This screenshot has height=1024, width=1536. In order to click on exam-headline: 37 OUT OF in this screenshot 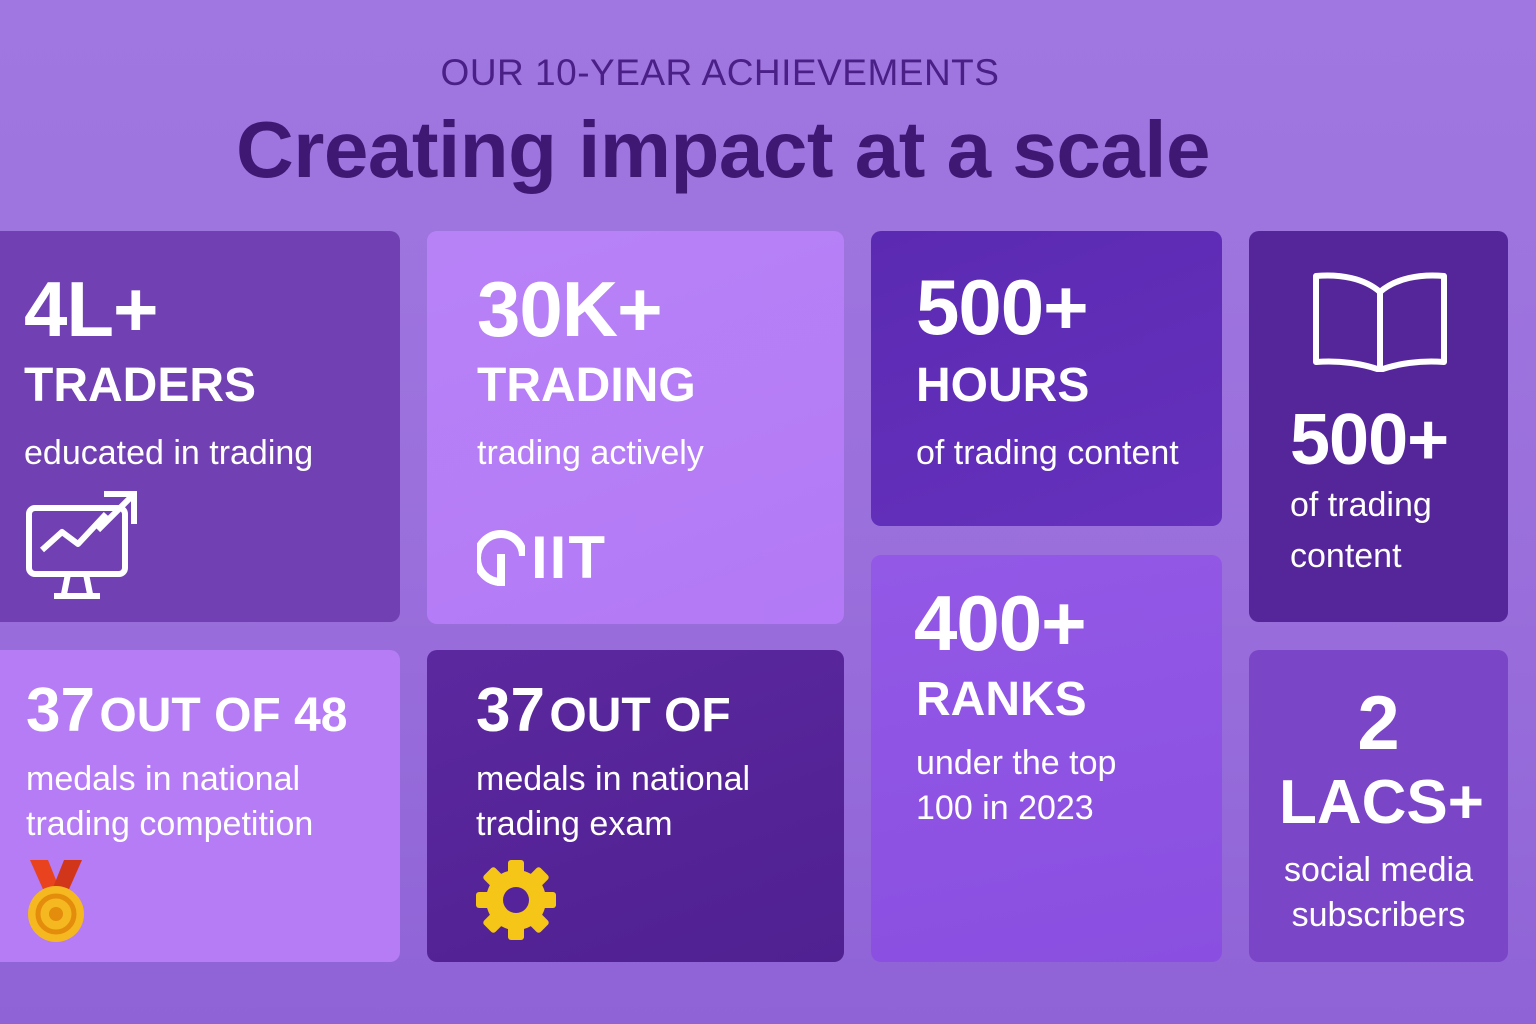, I will do `click(603, 711)`.